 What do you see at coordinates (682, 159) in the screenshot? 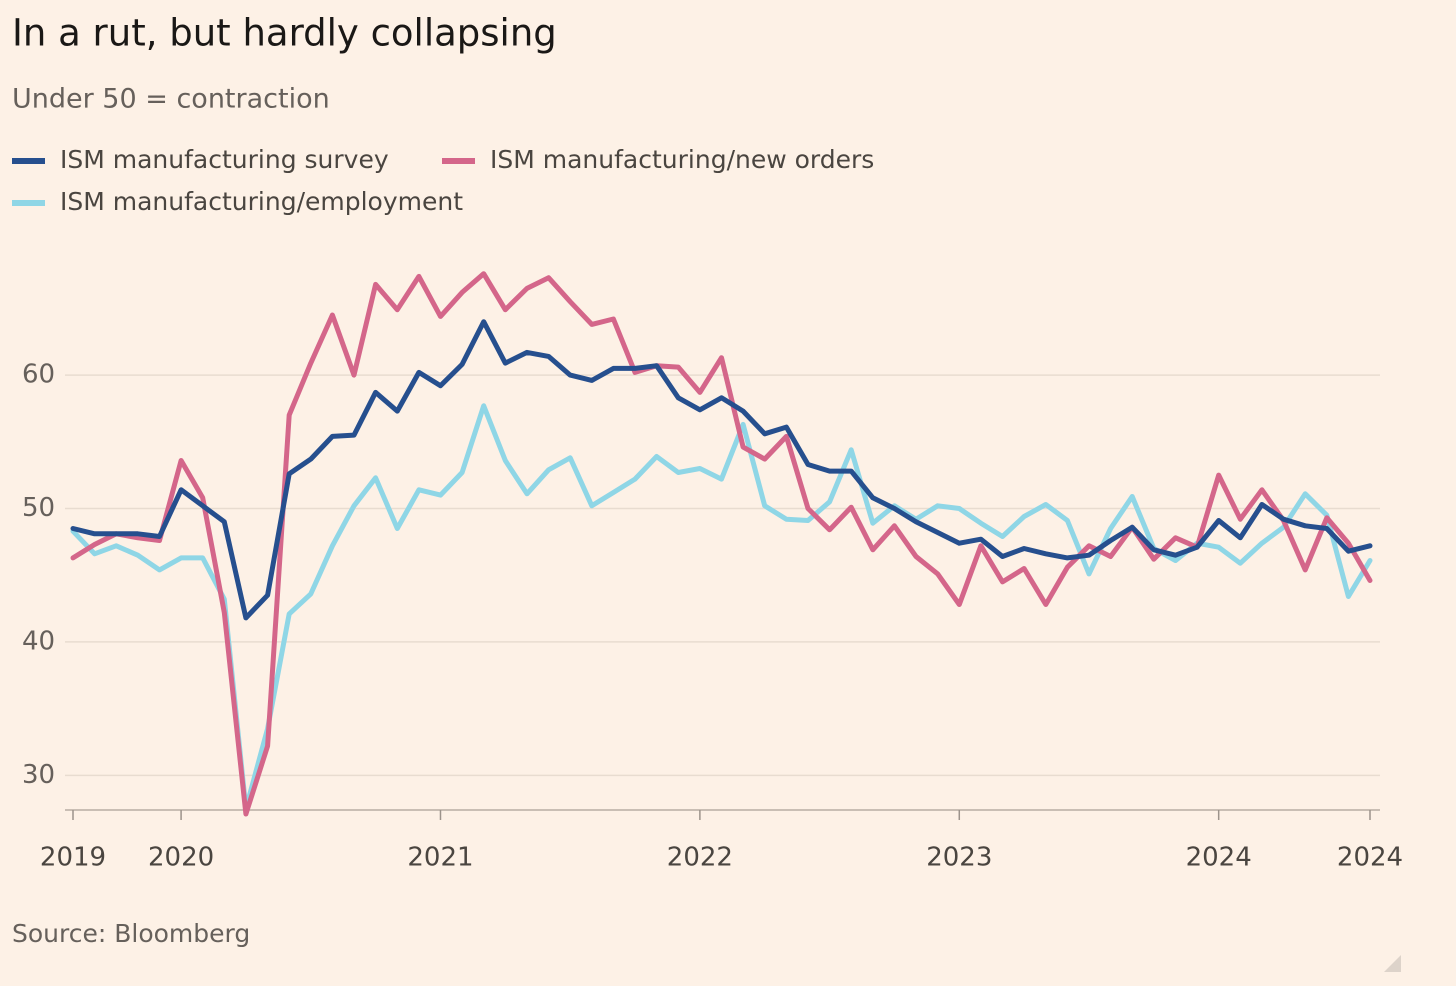
I see `legend-label: ISM manufacturing/new orders` at bounding box center [682, 159].